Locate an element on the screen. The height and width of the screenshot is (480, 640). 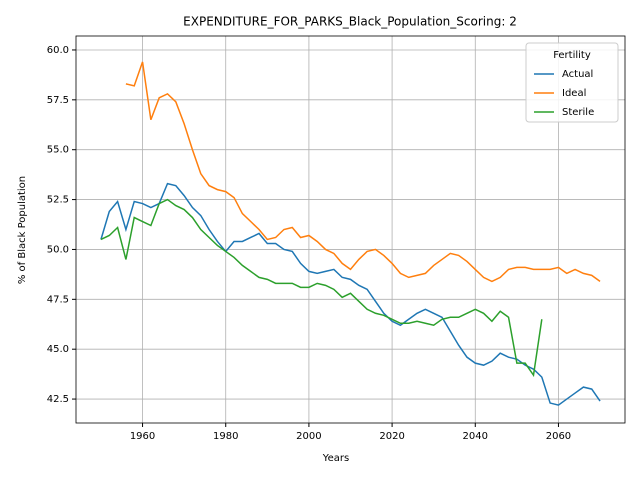
y-tick-label: 45.0 is located at coordinates (58, 349).